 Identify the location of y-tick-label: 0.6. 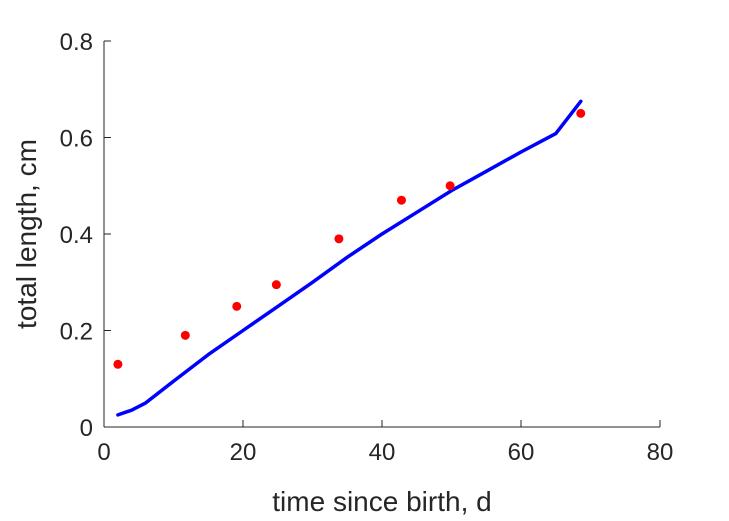
(76, 139).